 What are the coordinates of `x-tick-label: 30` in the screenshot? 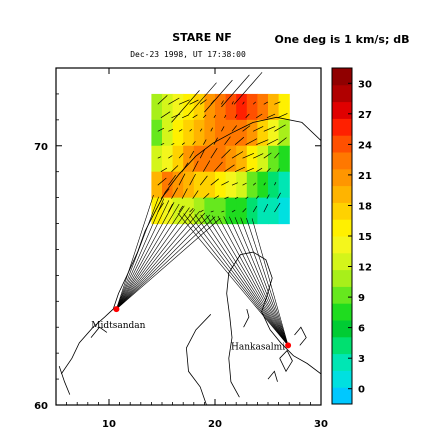 It's located at (321, 424).